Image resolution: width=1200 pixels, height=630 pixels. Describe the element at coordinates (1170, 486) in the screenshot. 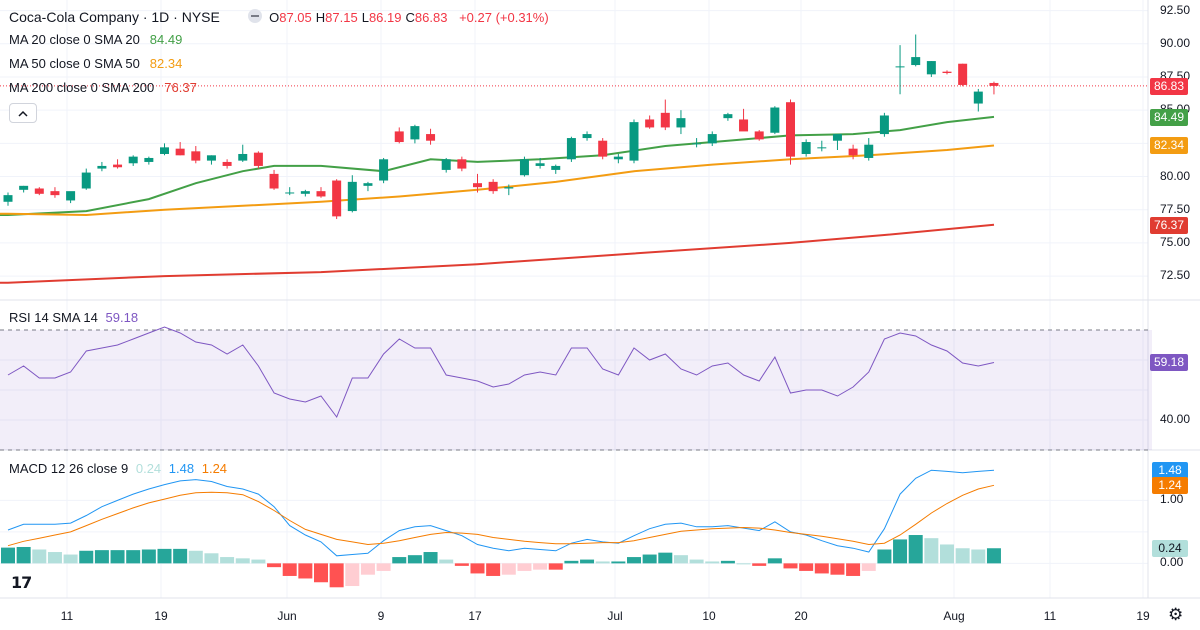

I see `macd-tag-2: 1.24` at that location.